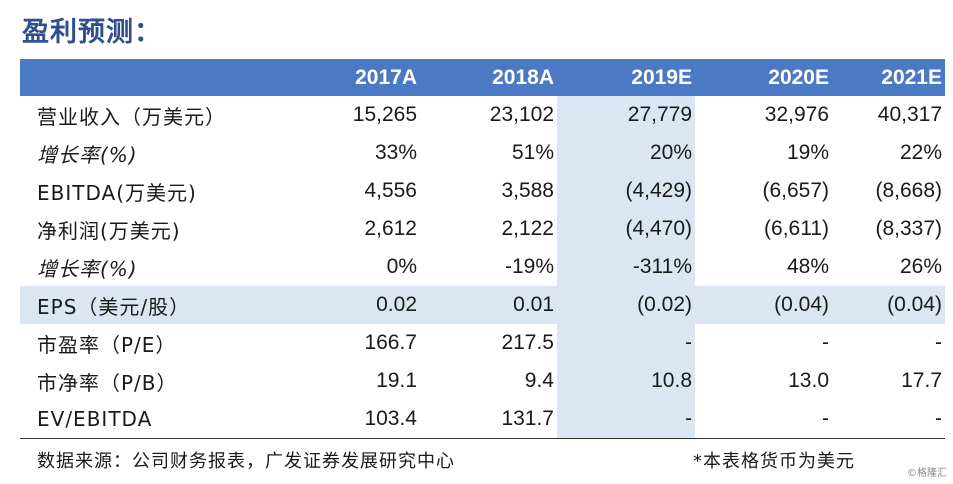  Describe the element at coordinates (384, 114) in the screenshot. I see `table-cell: 15,265` at that location.